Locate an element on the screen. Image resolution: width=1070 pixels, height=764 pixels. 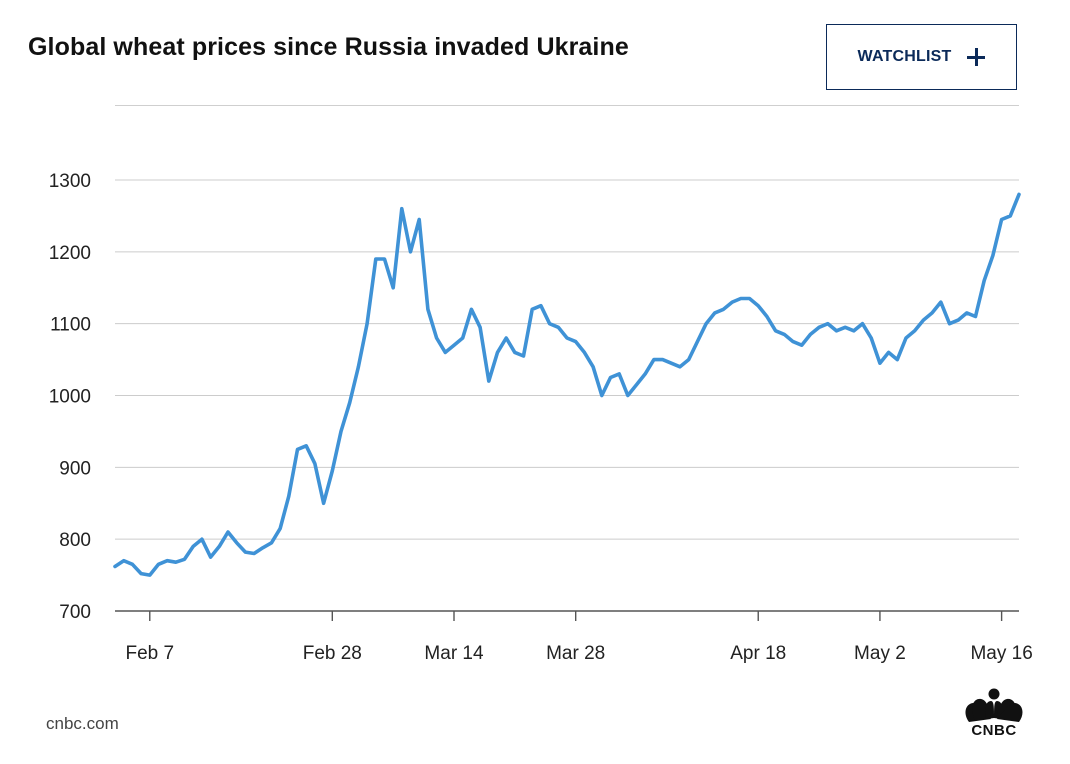
x-tick-label: Apr 18 is located at coordinates (758, 653).